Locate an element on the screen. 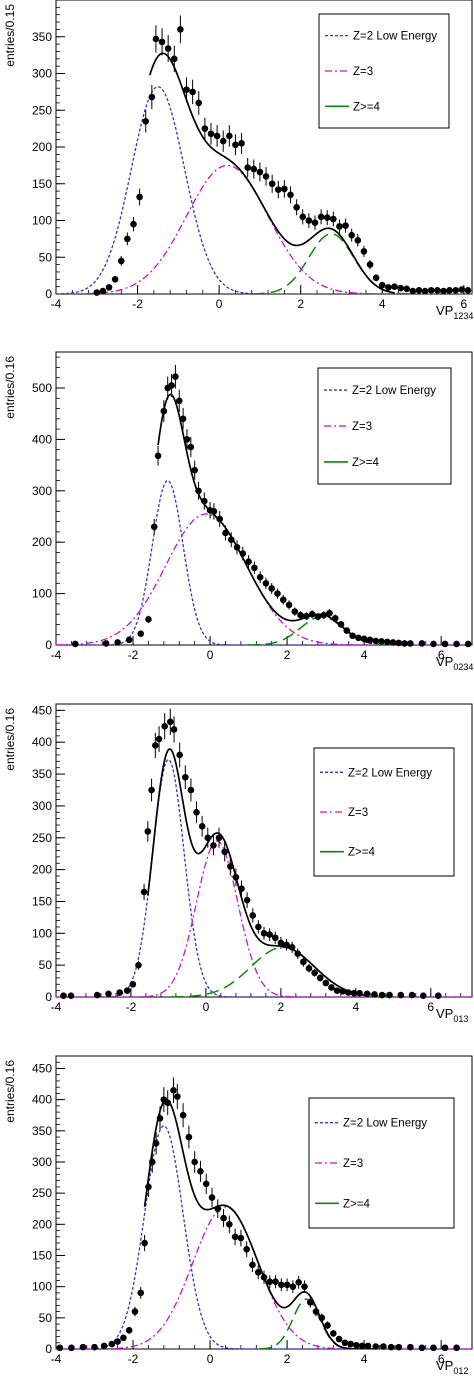  z2-component-curve is located at coordinates (264, 1237).